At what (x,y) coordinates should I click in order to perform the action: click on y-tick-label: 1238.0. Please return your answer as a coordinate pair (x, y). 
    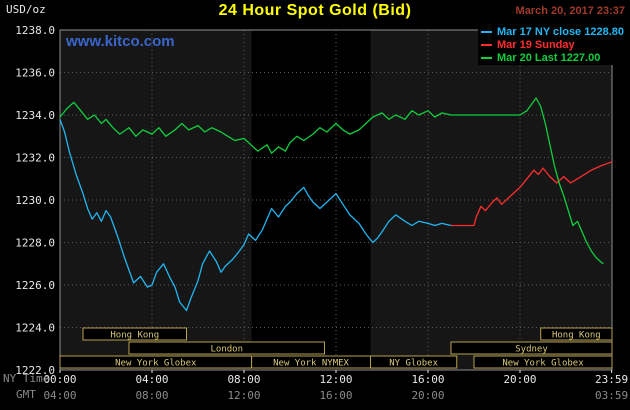
    Looking at the image, I should click on (35, 30).